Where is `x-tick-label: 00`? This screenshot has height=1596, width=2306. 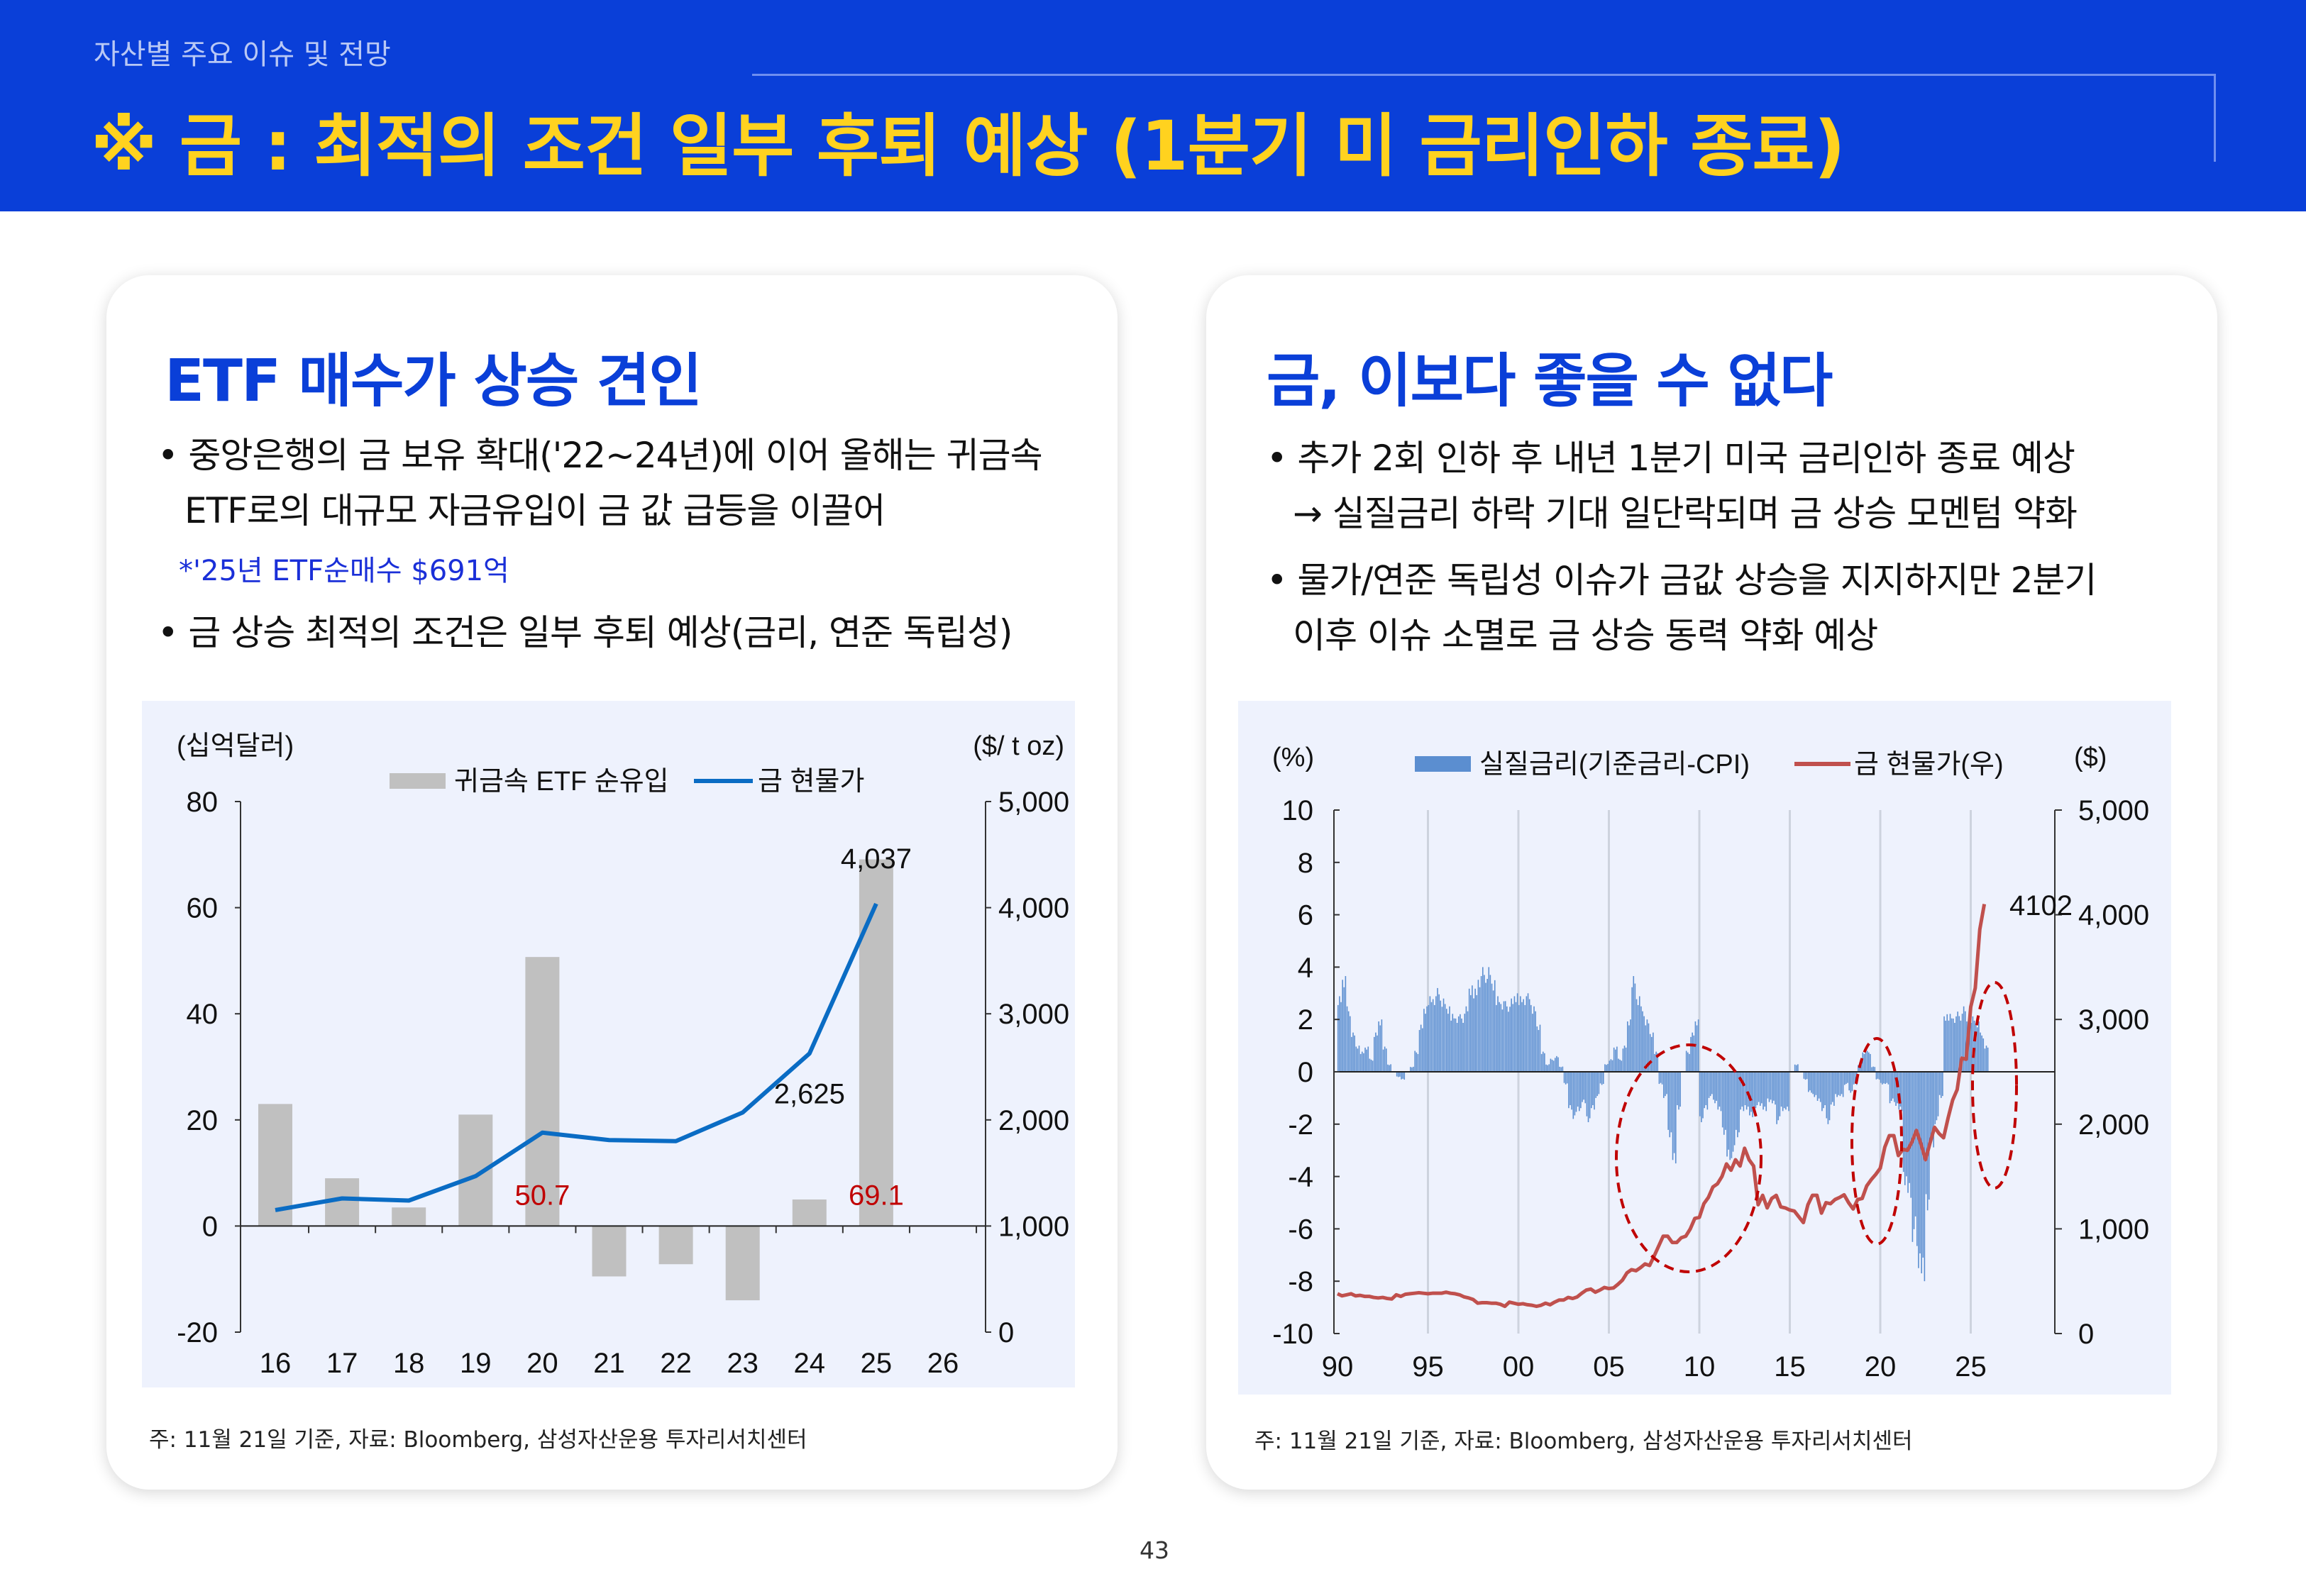
x-tick-label: 00 is located at coordinates (1519, 1366).